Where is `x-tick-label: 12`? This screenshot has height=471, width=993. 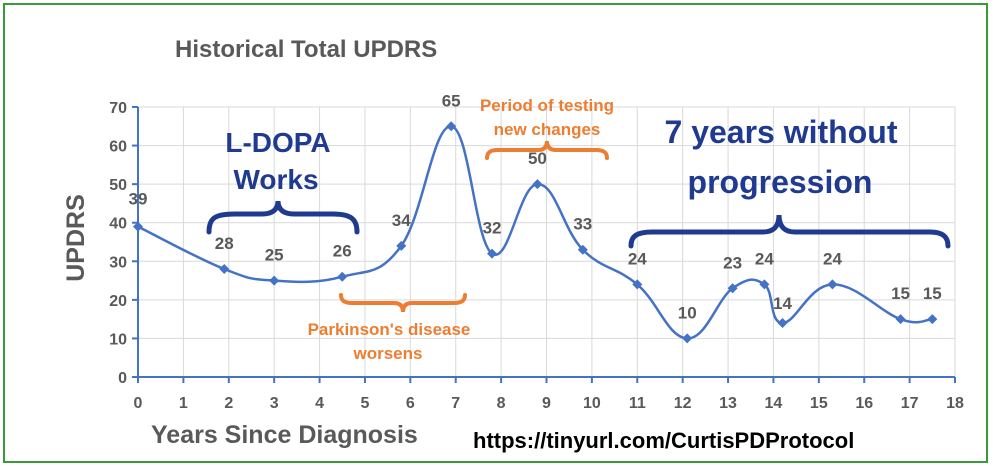 x-tick-label: 12 is located at coordinates (683, 403).